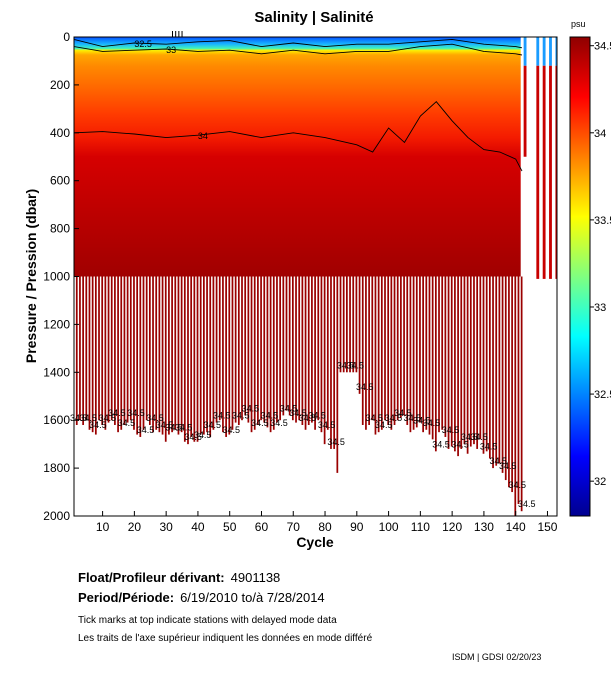 Image resolution: width=611 pixels, height=675 pixels. Describe the element at coordinates (66, 37) in the screenshot. I see `y-tick-label: 0` at that location.